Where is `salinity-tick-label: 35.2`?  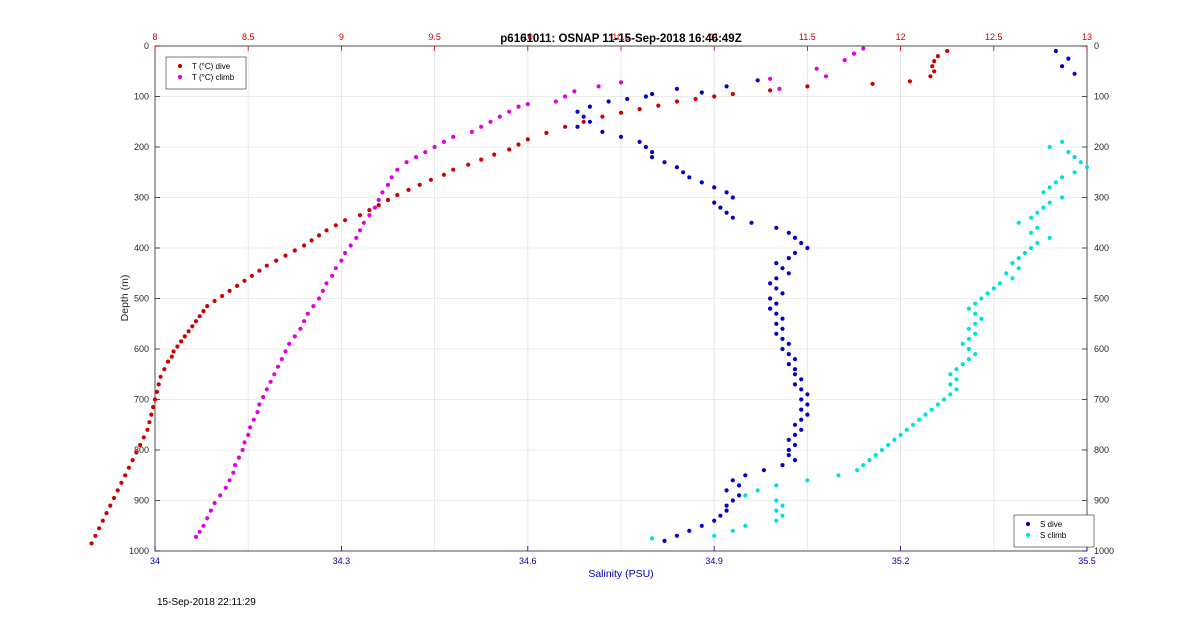
salinity-tick-label: 35.2 is located at coordinates (901, 561).